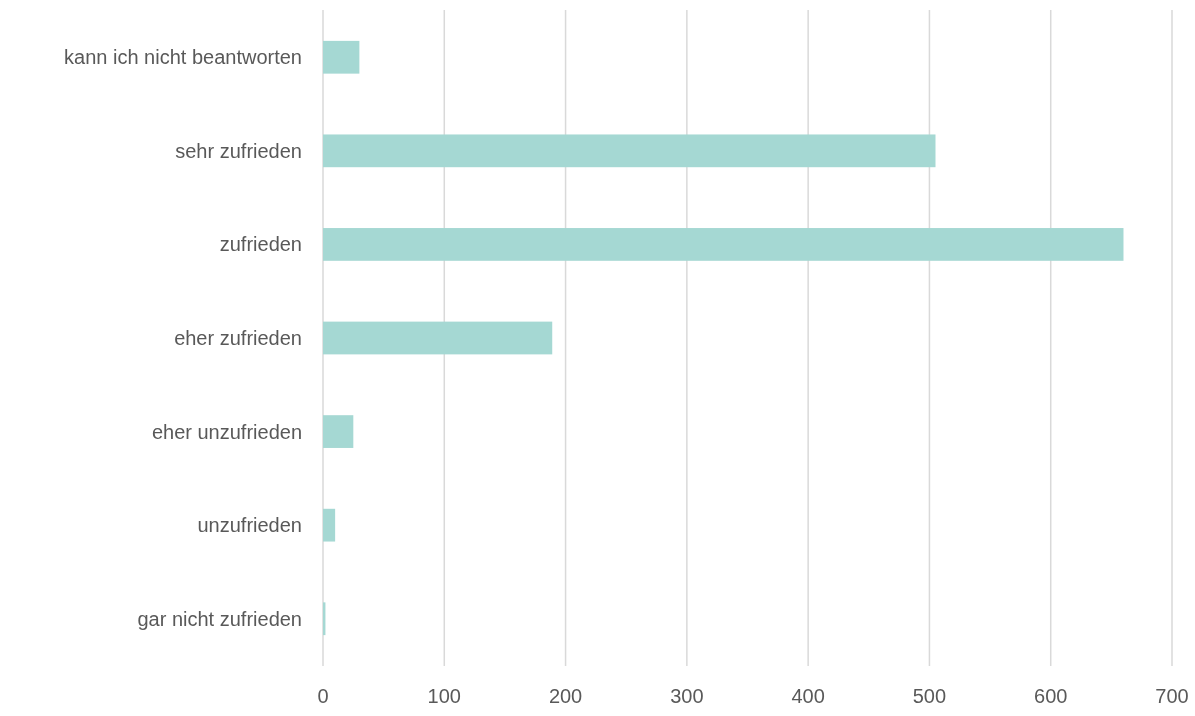 Image resolution: width=1195 pixels, height=716 pixels. What do you see at coordinates (260, 244) in the screenshot?
I see `y-tick-label: zufrieden` at bounding box center [260, 244].